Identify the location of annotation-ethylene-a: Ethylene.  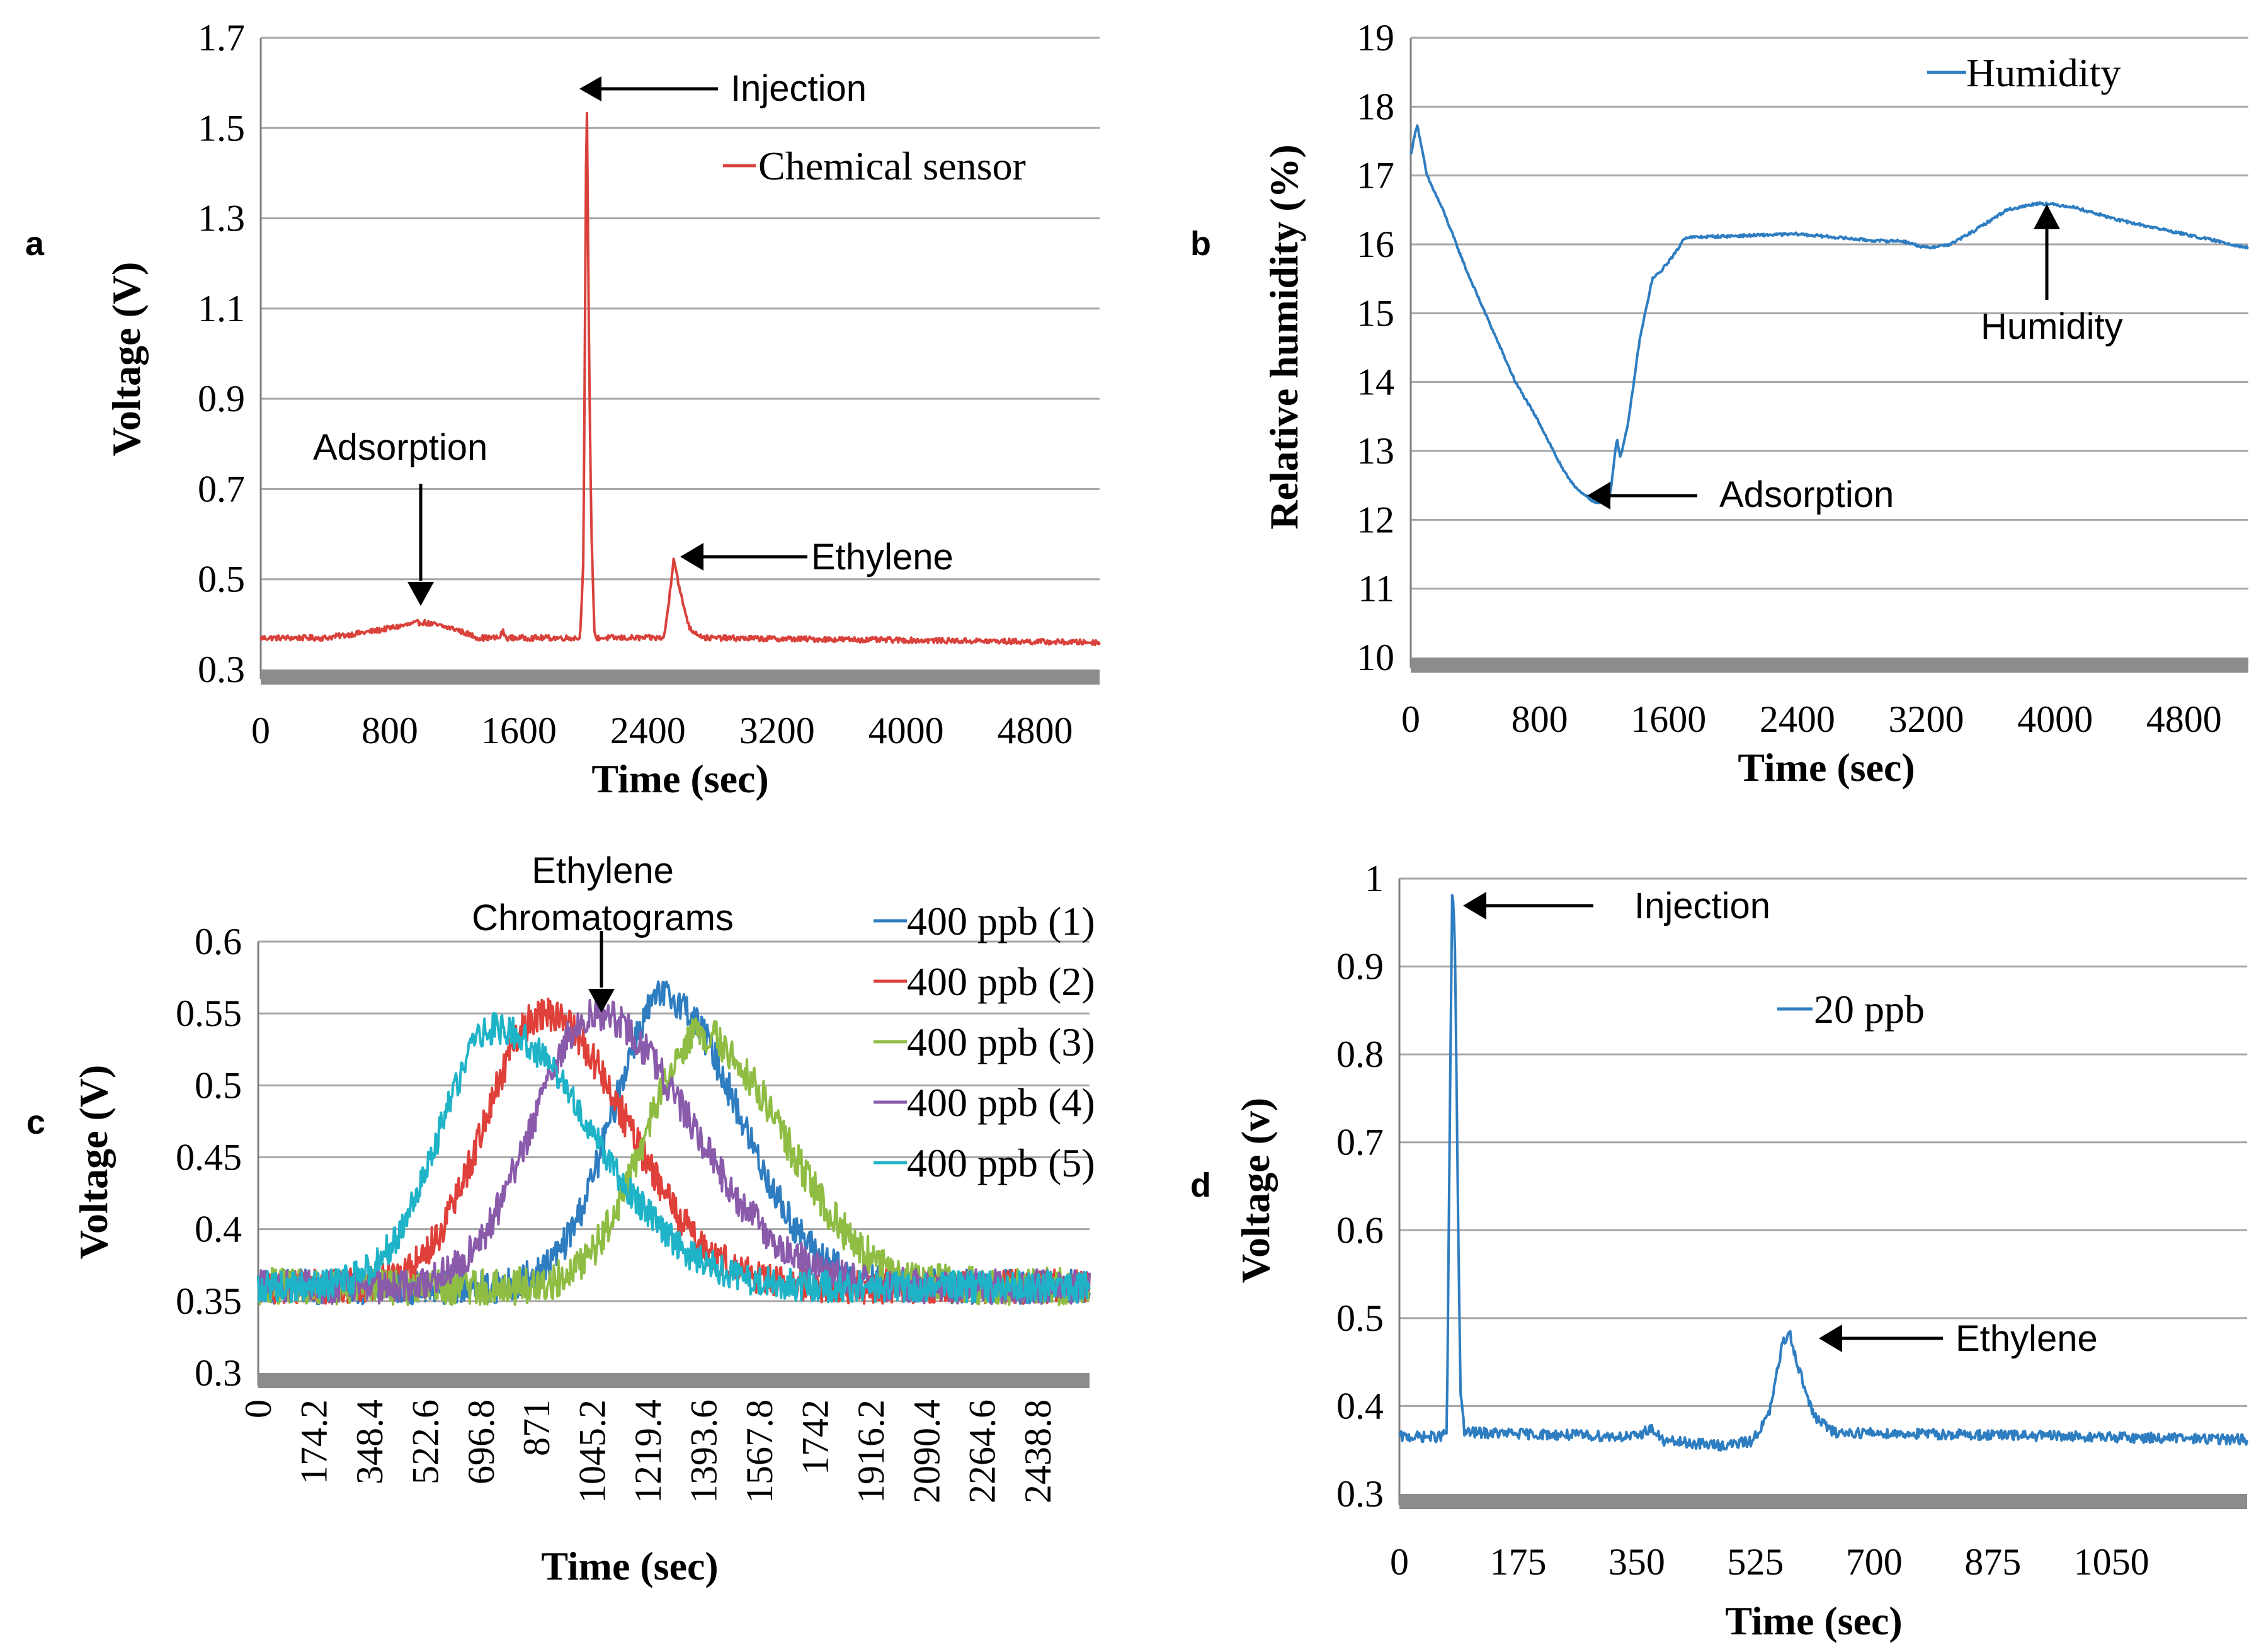
(882, 558).